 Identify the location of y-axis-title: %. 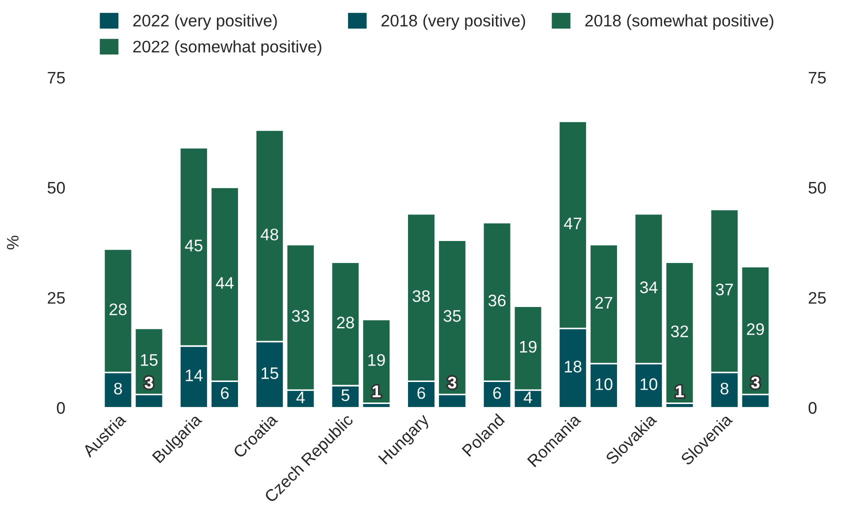
(12, 243).